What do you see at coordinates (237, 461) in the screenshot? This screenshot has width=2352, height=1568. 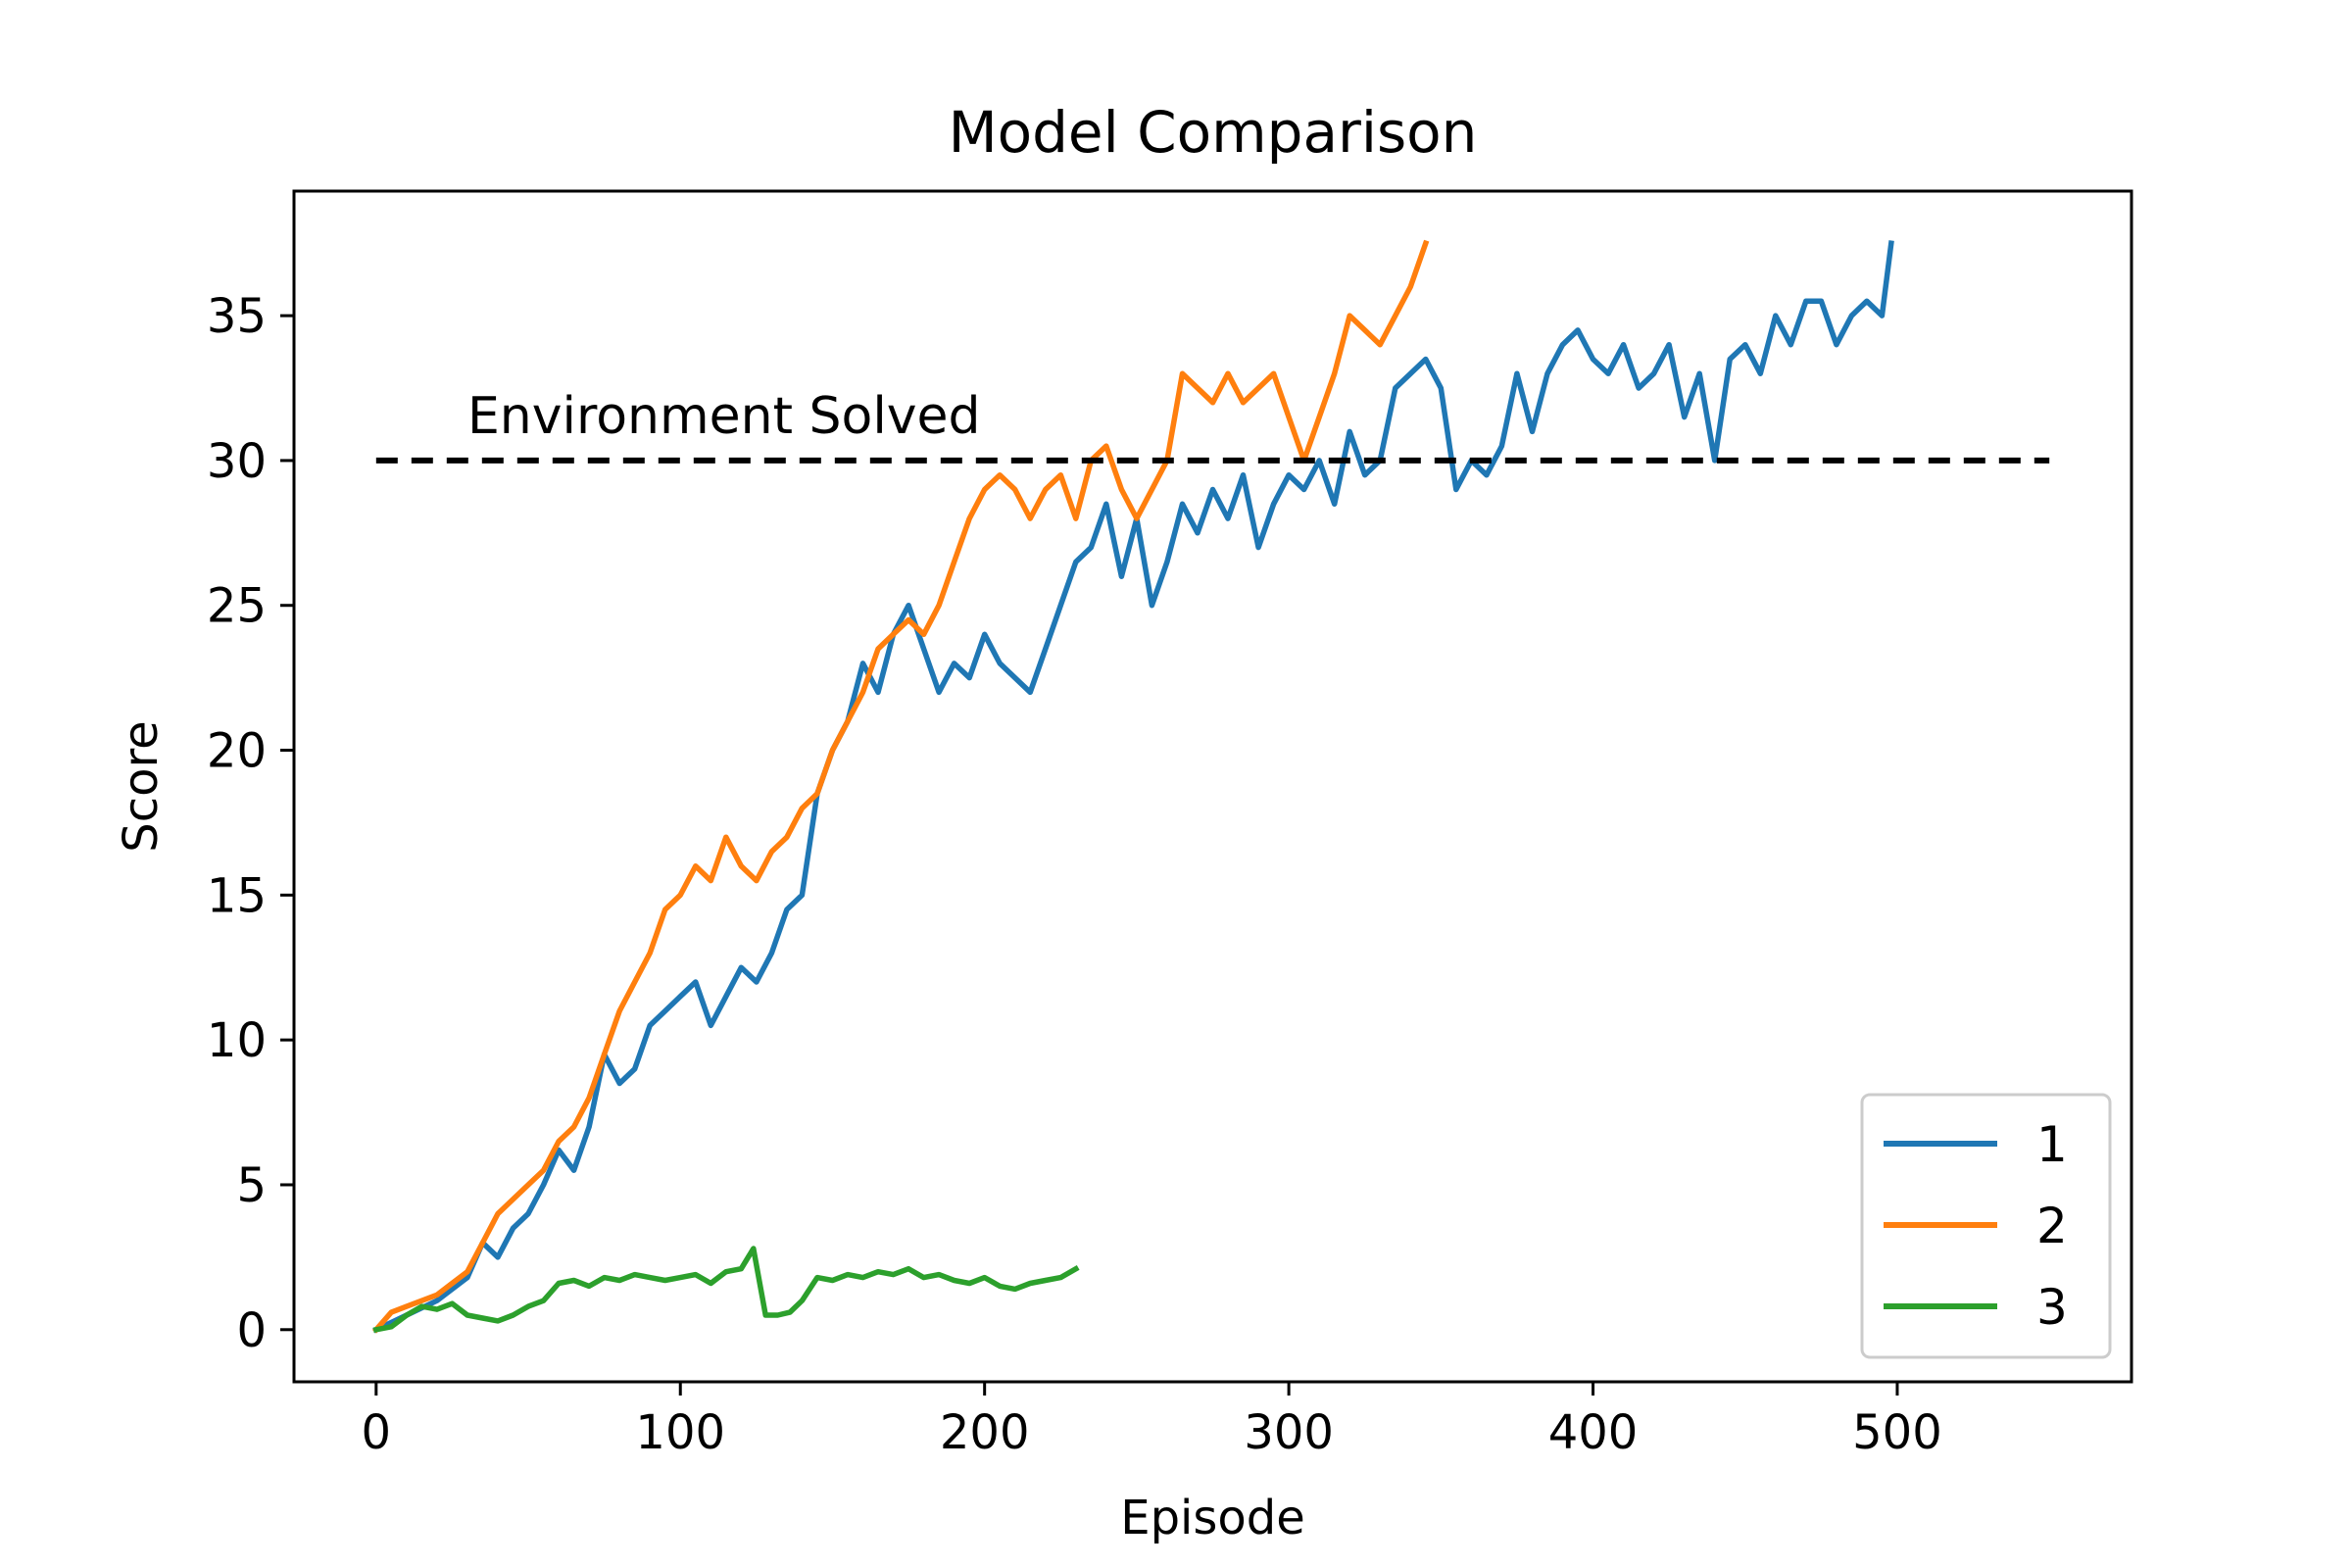 I see `y-tick-label: 30` at bounding box center [237, 461].